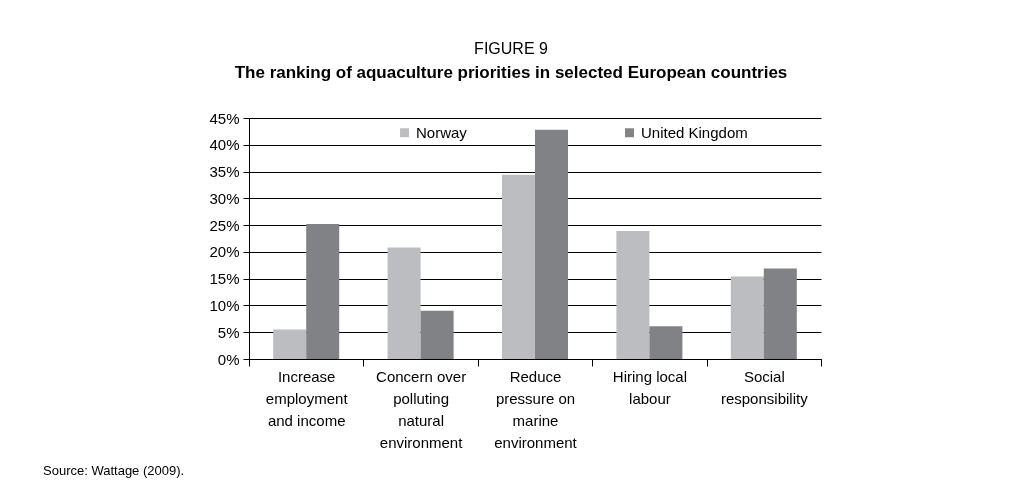 The width and height of the screenshot is (1022, 480). What do you see at coordinates (224, 172) in the screenshot?
I see `y-tick-label: 35%` at bounding box center [224, 172].